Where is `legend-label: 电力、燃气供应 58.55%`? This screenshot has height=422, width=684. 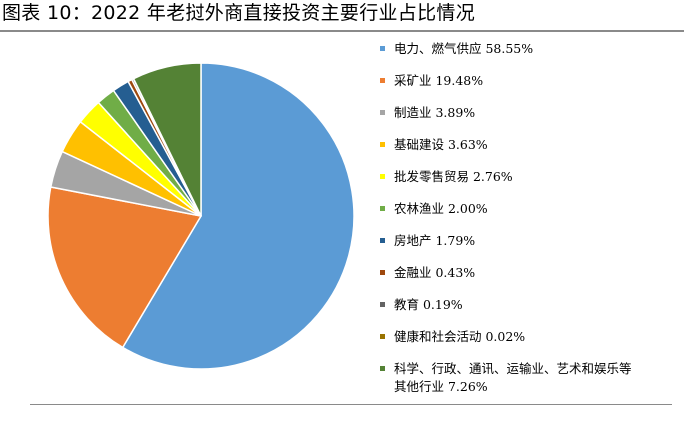
legend-label: 电力、燃气供应 58.55% is located at coordinates (464, 48).